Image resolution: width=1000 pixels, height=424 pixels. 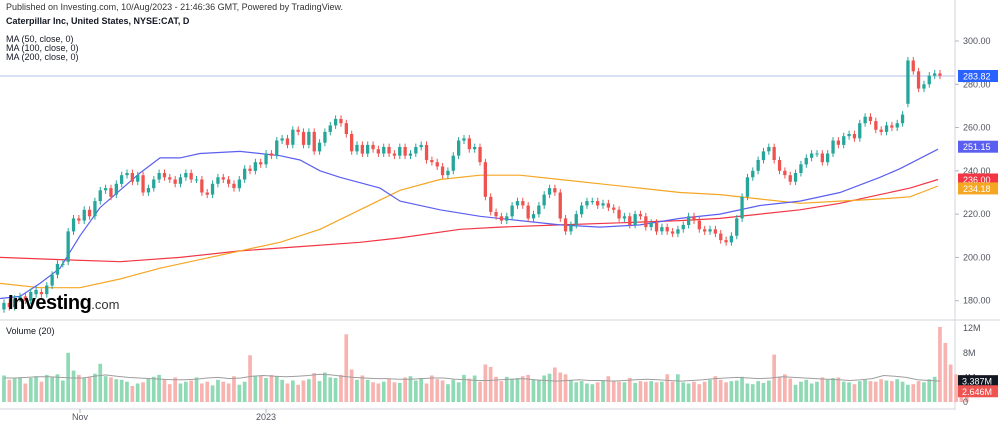 What do you see at coordinates (977, 180) in the screenshot?
I see `ma200-value-label: 236.00` at bounding box center [977, 180].